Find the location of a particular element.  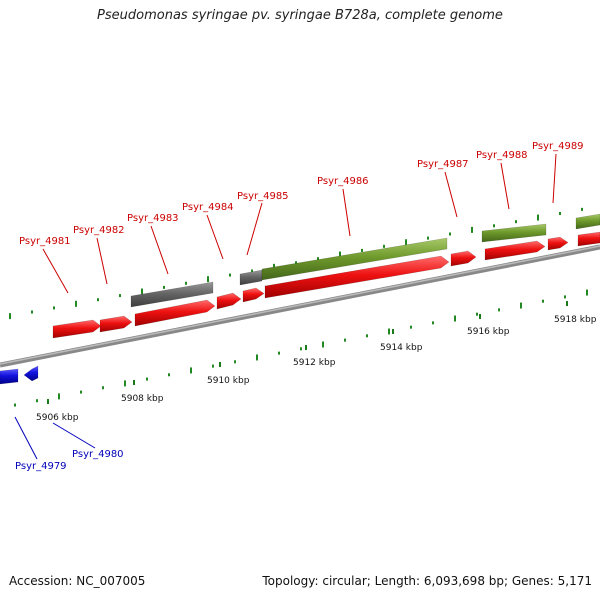

gene-label-forward: Psyr_4982 is located at coordinates (99, 230).